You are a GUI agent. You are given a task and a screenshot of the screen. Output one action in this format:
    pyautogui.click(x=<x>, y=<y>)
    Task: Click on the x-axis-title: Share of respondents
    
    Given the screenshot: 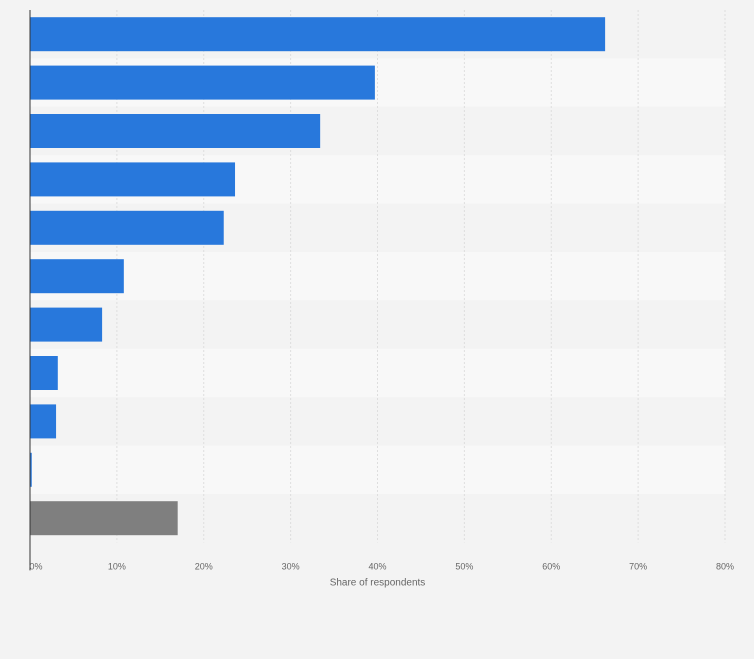 What is the action you would take?
    pyautogui.click(x=378, y=582)
    